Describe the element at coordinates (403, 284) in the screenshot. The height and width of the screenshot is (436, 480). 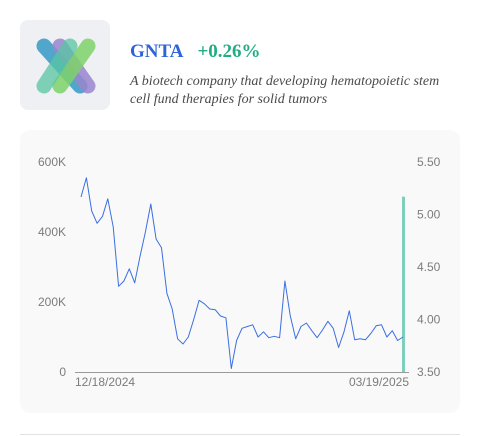
I see `highlight-bar` at that location.